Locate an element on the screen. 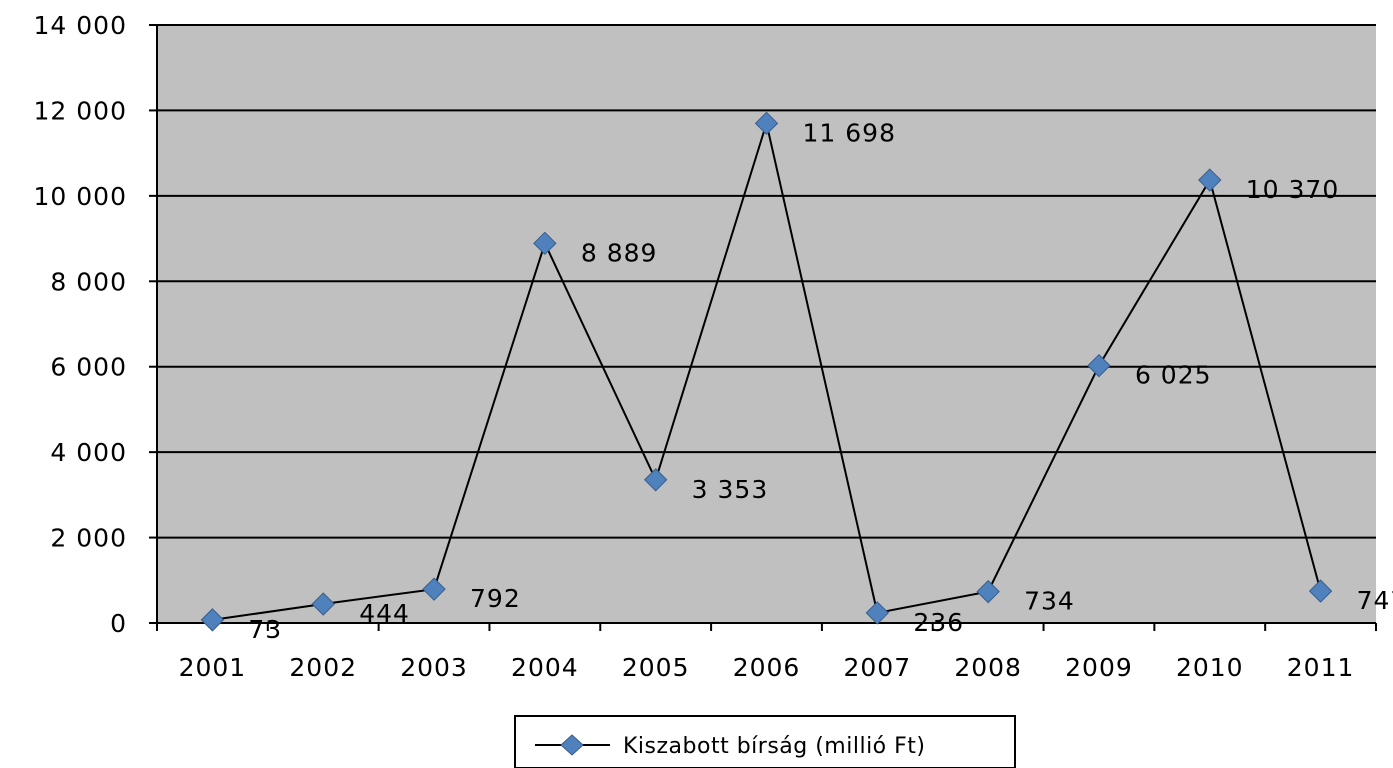 The width and height of the screenshot is (1393, 768). data-label: 236 is located at coordinates (938, 622).